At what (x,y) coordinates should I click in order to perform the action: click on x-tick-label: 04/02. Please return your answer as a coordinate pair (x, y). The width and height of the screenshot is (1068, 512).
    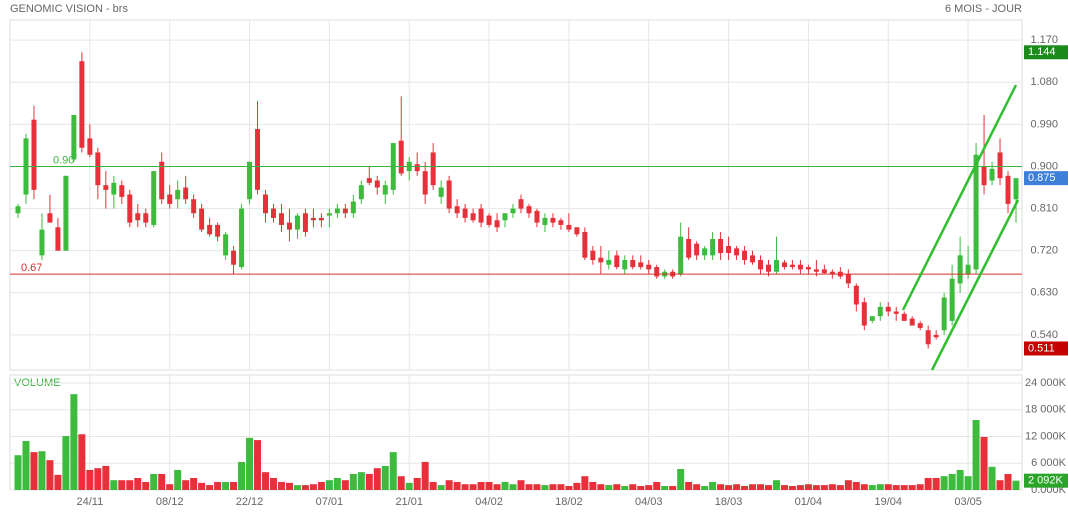
    Looking at the image, I should click on (489, 502).